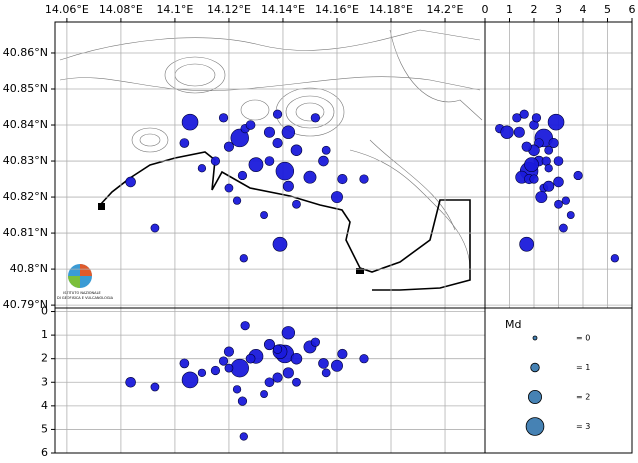  Describe the element at coordinates (391, 9) in the screenshot. I see `x-tick-label: 14.18°E` at that location.